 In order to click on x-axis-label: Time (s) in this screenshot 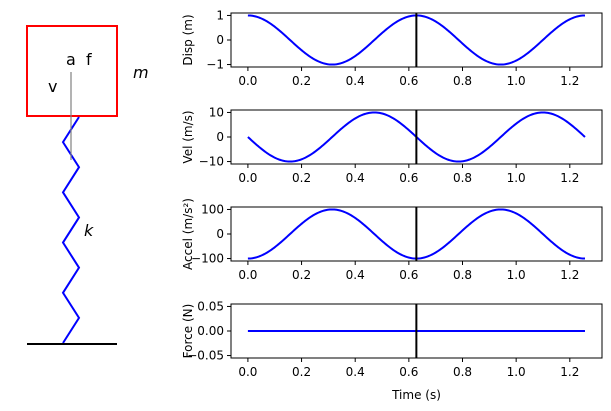, I will do `click(416, 395)`.